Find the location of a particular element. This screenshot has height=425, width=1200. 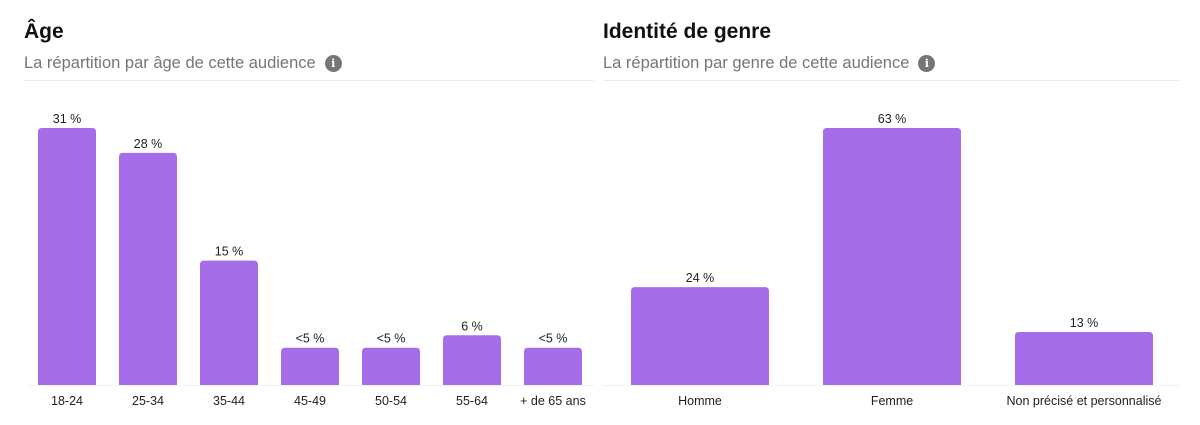

age-divider is located at coordinates (309, 80).